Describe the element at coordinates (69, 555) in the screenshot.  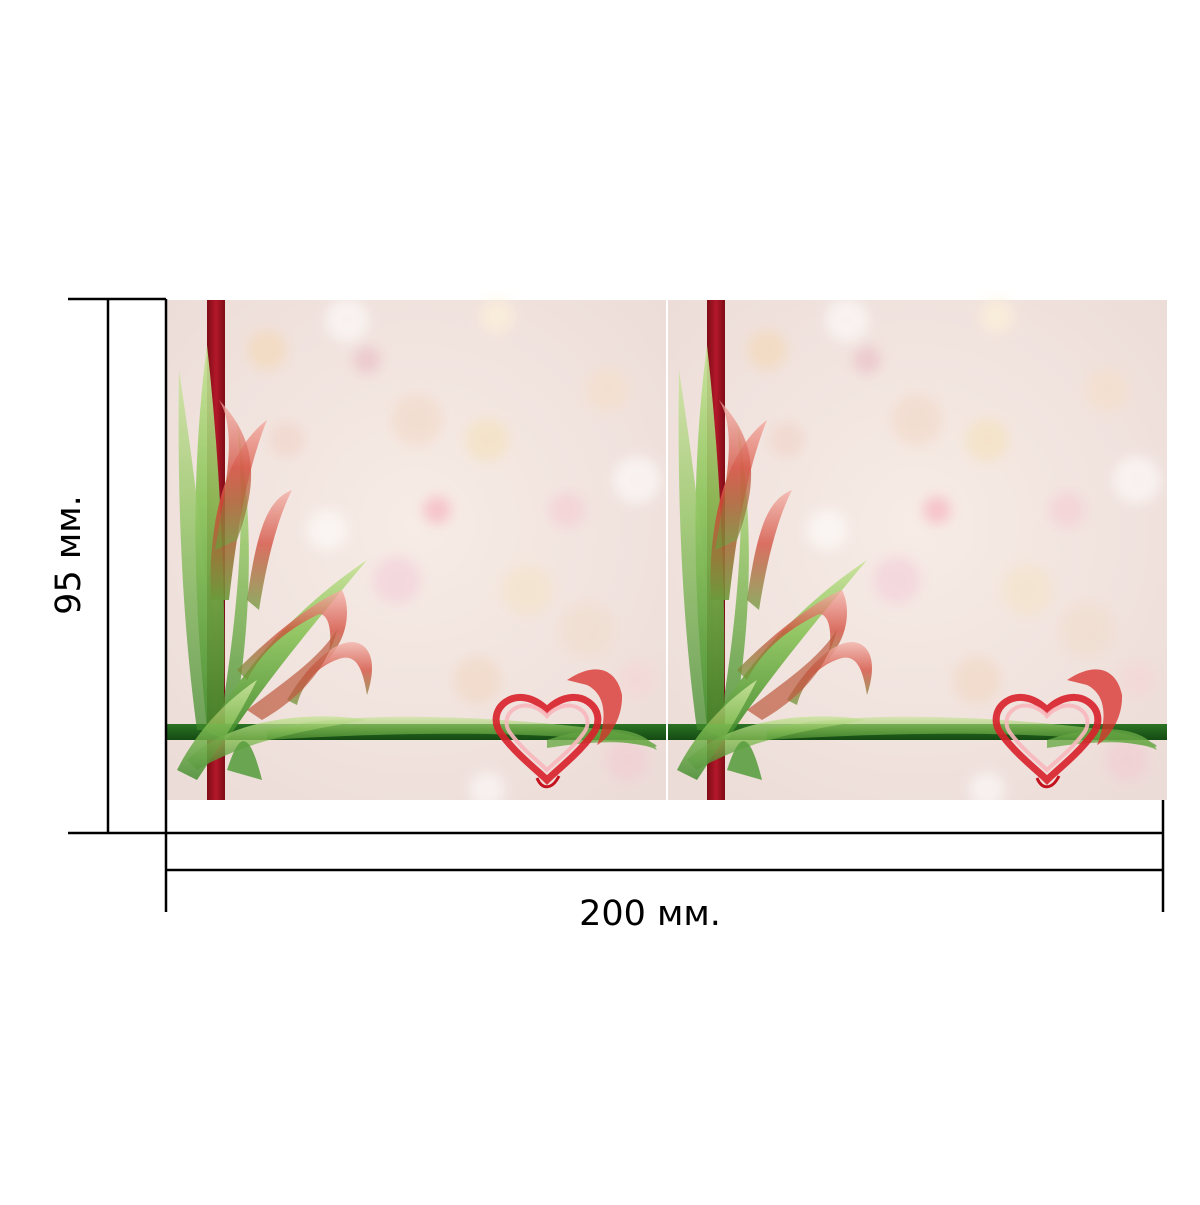
I see `height-label: 95 мм.` at that location.